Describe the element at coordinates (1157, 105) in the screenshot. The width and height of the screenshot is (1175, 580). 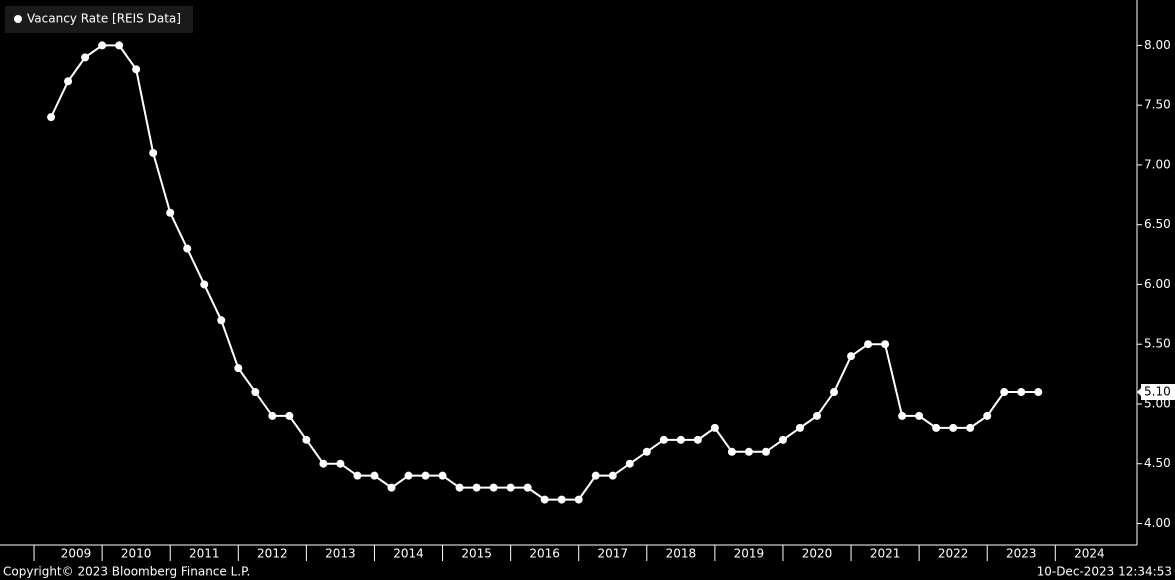
I see `y-tick-label: 7.50` at that location.